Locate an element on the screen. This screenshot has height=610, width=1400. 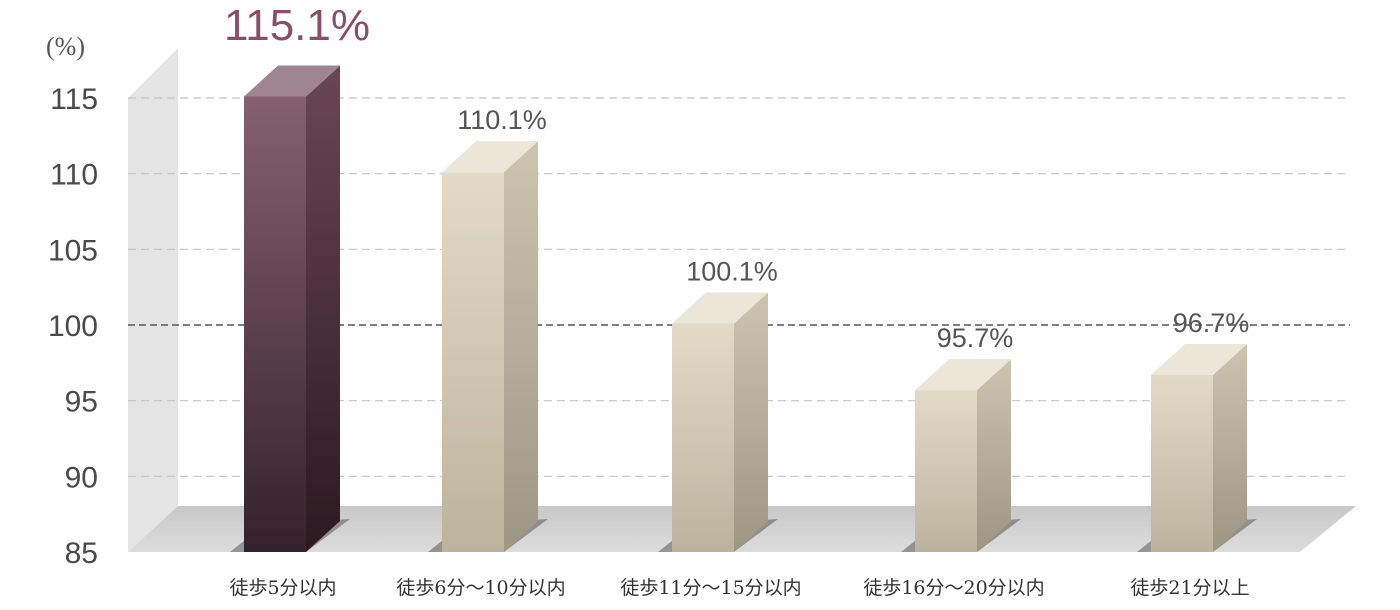
y-tick-115: 115 is located at coordinates (74, 99).